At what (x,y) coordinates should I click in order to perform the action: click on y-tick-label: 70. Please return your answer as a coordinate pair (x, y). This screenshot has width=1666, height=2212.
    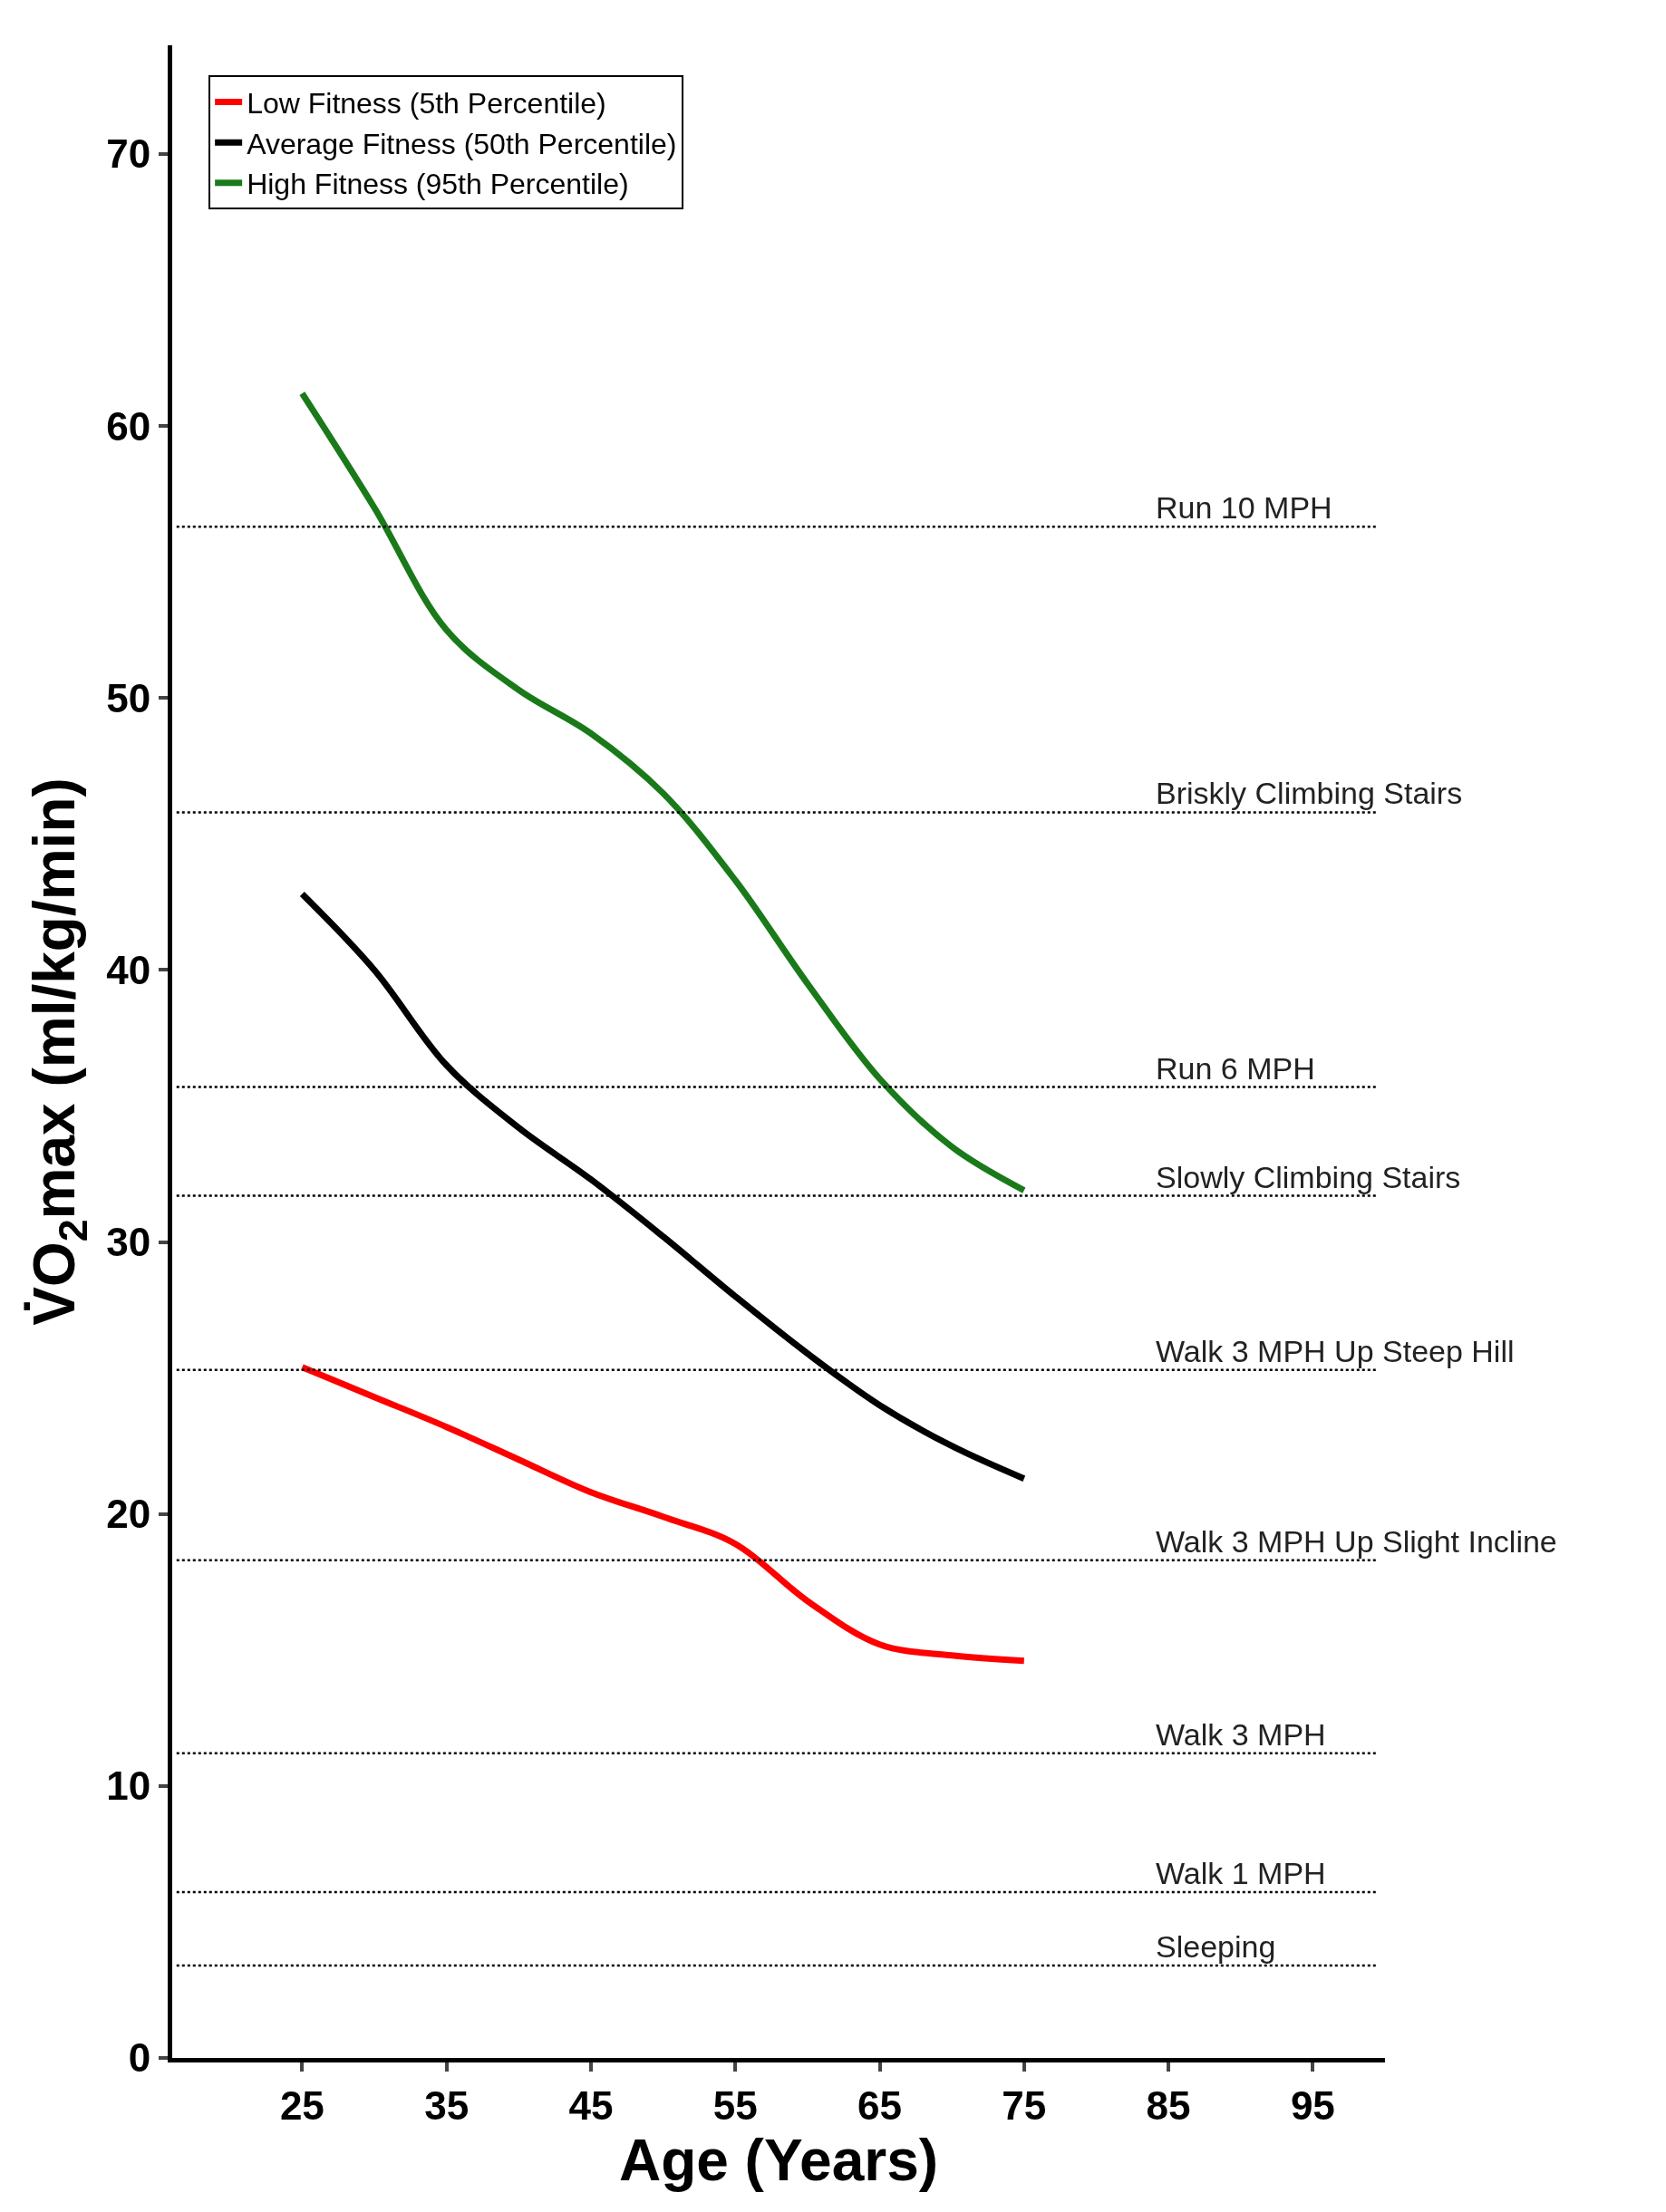
    Looking at the image, I should click on (128, 154).